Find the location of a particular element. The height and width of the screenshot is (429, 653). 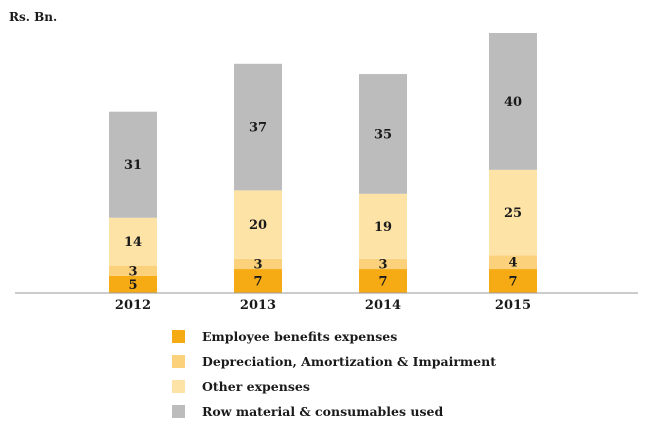

bar-segment-2014-s3 is located at coordinates (383, 134).